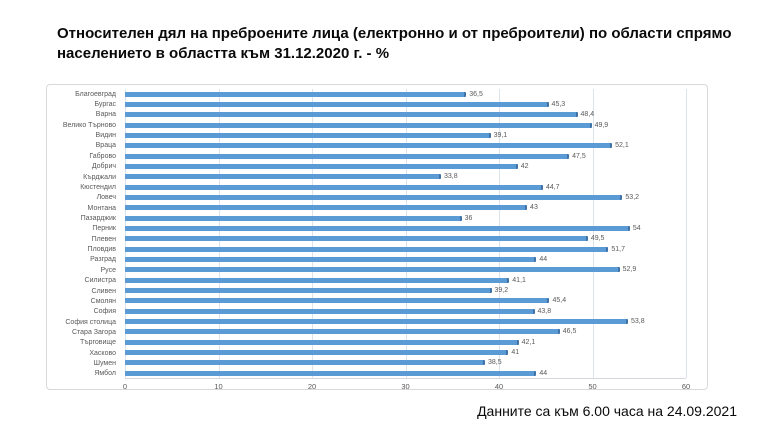  I want to click on category-label: Сливен, so click(103, 291).